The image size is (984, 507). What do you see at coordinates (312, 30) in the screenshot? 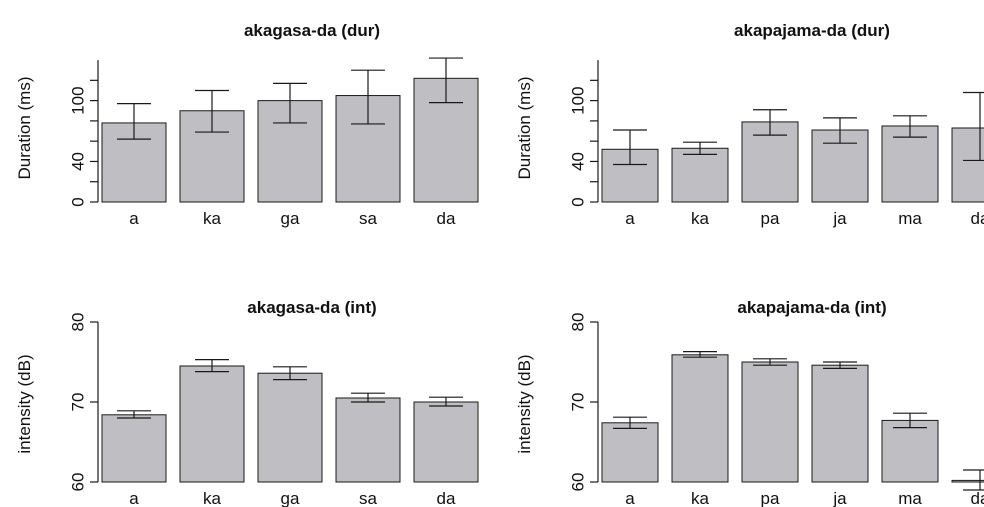
I see `chart-title: akagasa-da (dur)` at bounding box center [312, 30].